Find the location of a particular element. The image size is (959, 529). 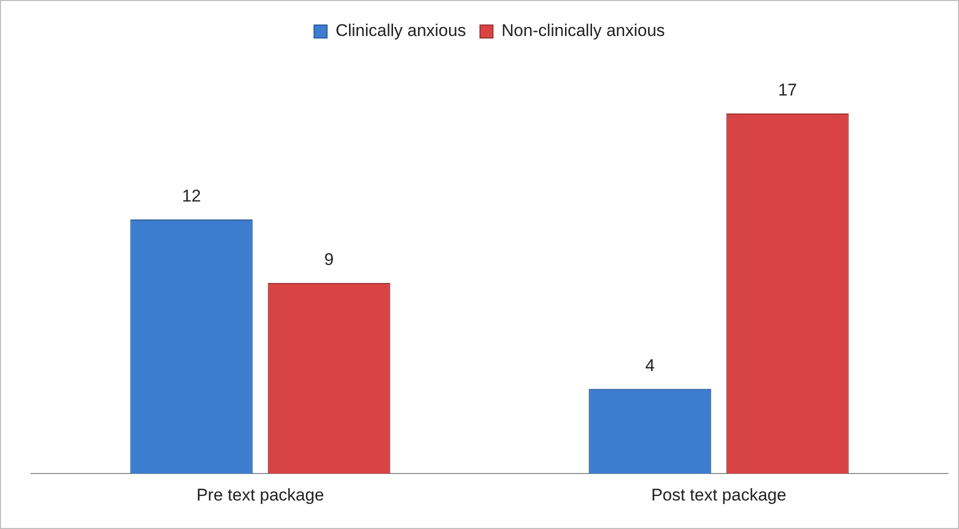

data-label: 9 is located at coordinates (329, 260).